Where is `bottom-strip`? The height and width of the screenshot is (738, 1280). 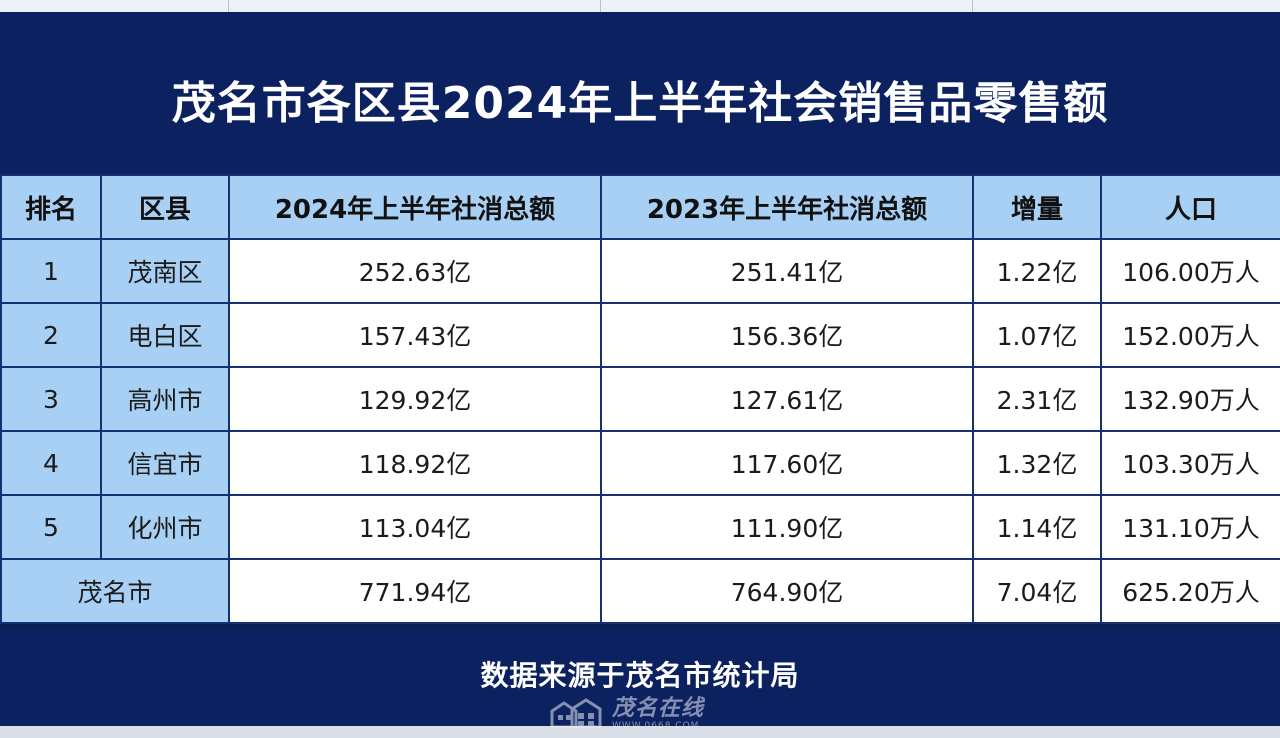 bottom-strip is located at coordinates (640, 732).